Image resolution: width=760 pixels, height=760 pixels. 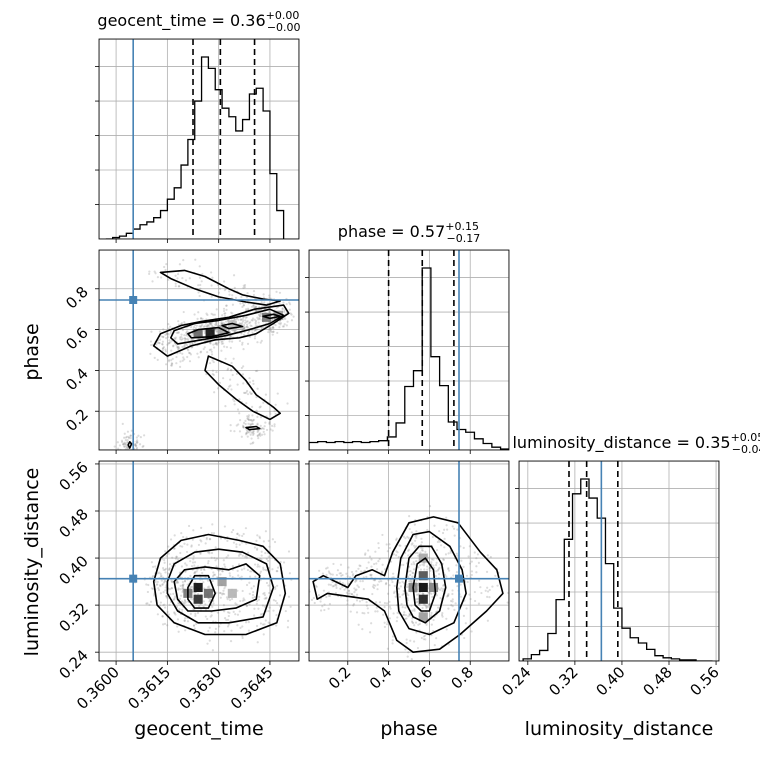 What do you see at coordinates (198, 599) in the screenshot?
I see `density-cell` at bounding box center [198, 599].